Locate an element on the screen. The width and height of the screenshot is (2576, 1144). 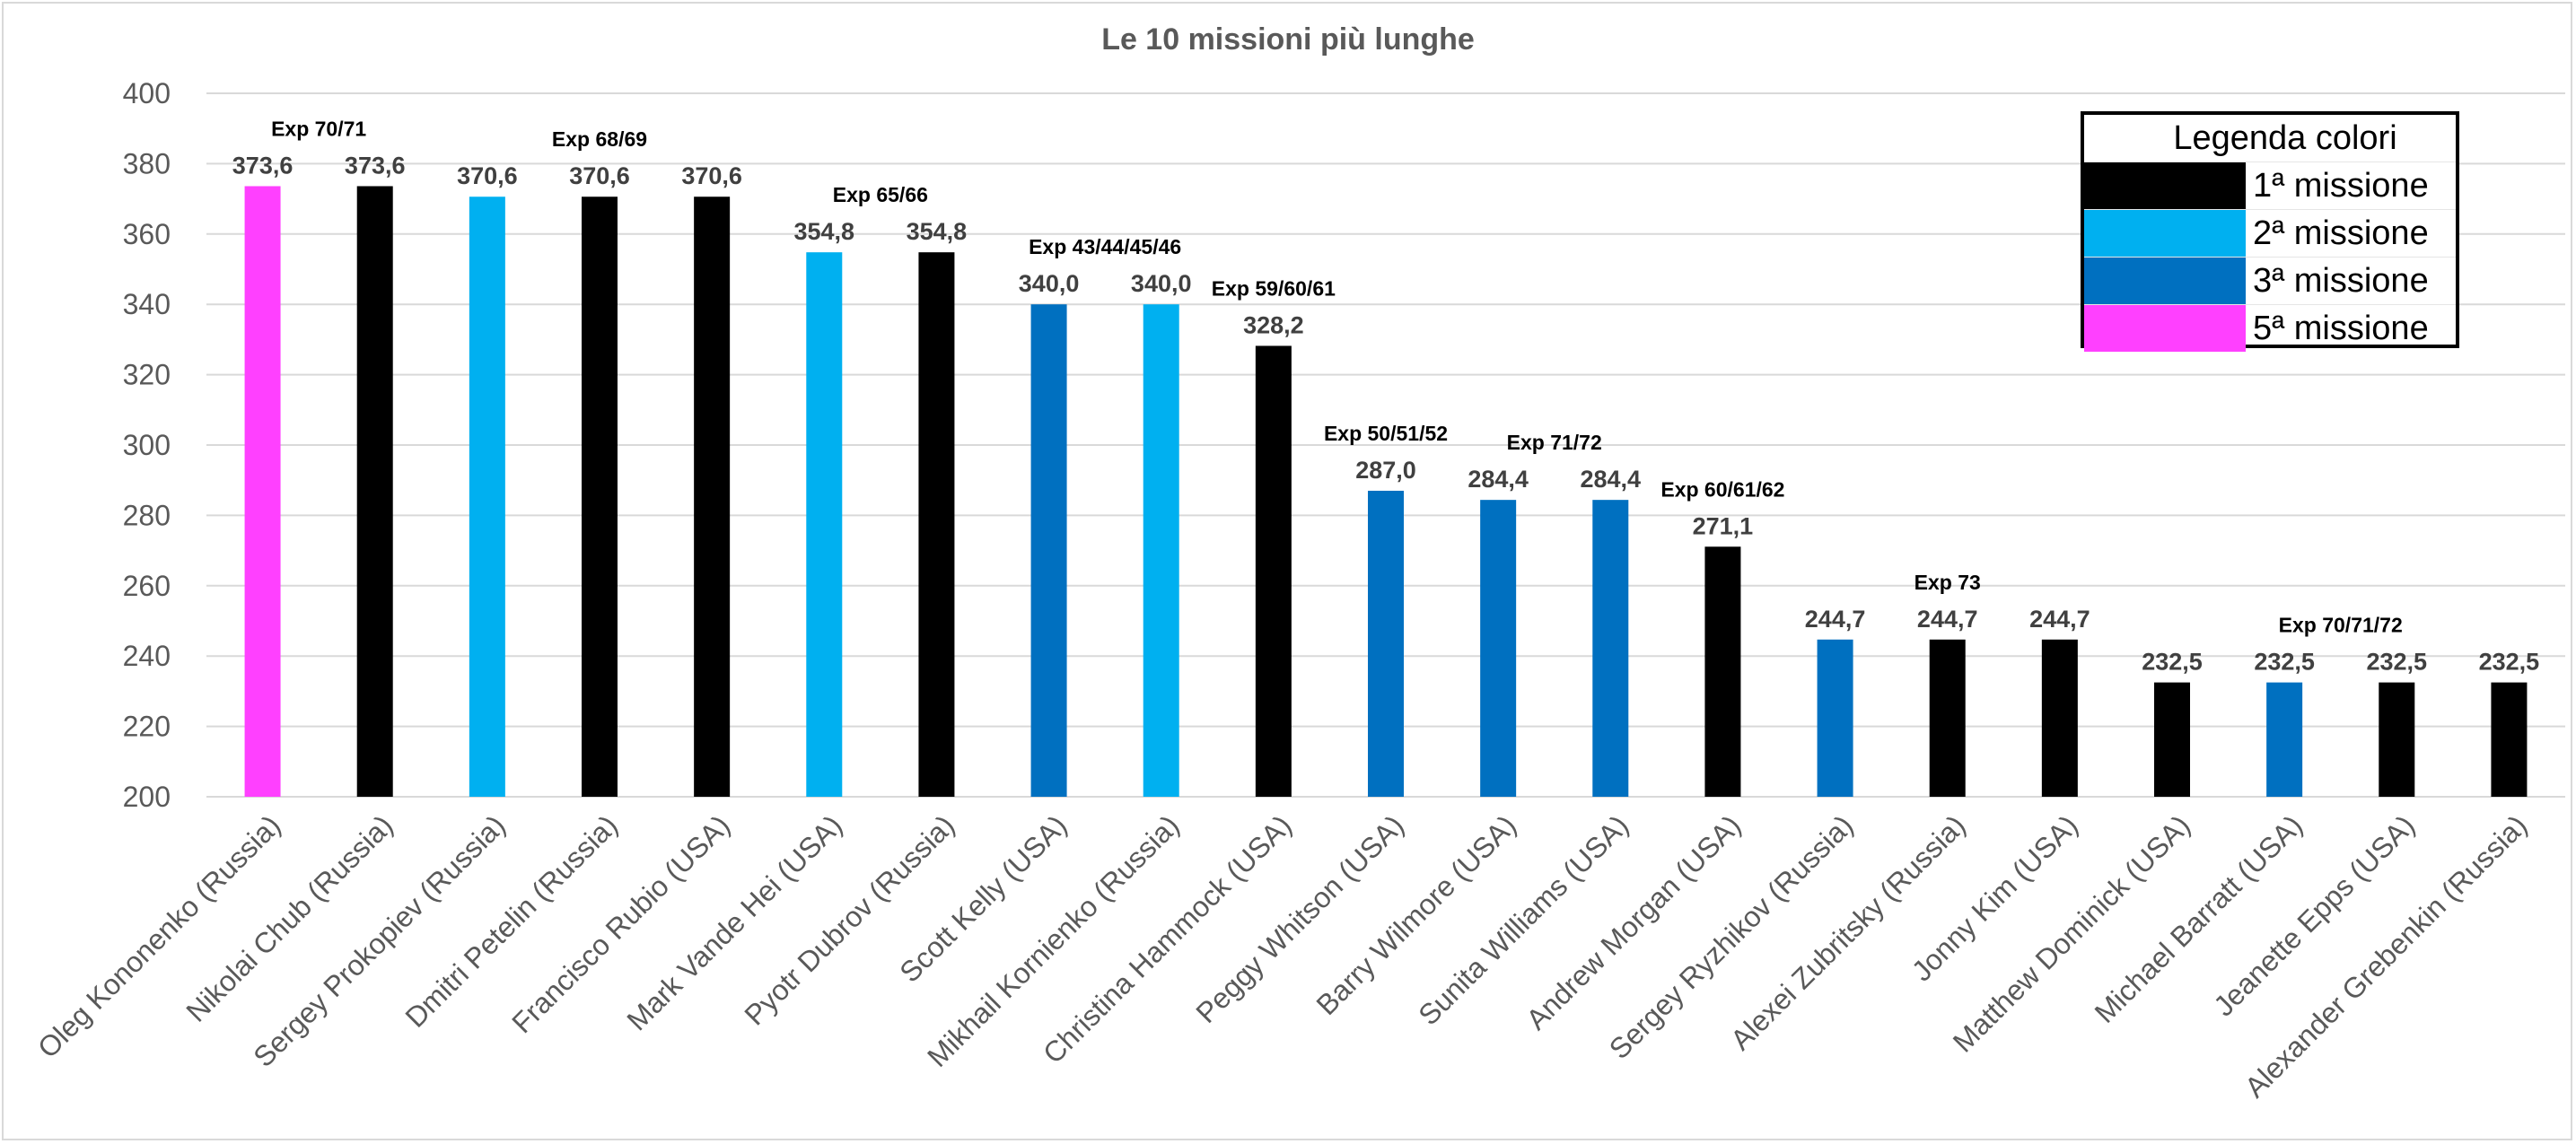
expedition-label: Exp 43/44/45/46 is located at coordinates (1105, 246).